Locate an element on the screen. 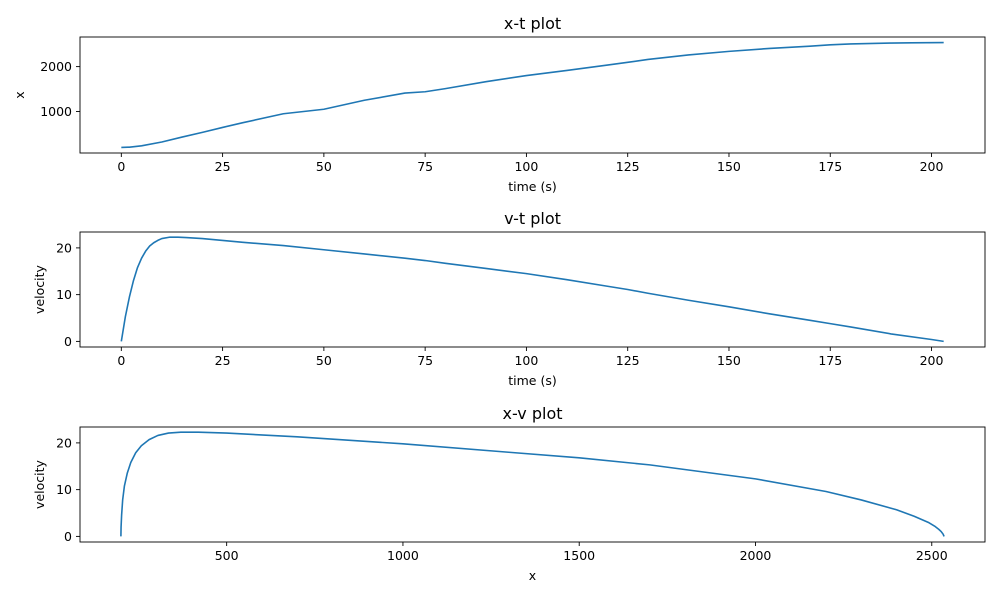 The height and width of the screenshot is (600, 1000). x-tick-label: 500 is located at coordinates (227, 555).